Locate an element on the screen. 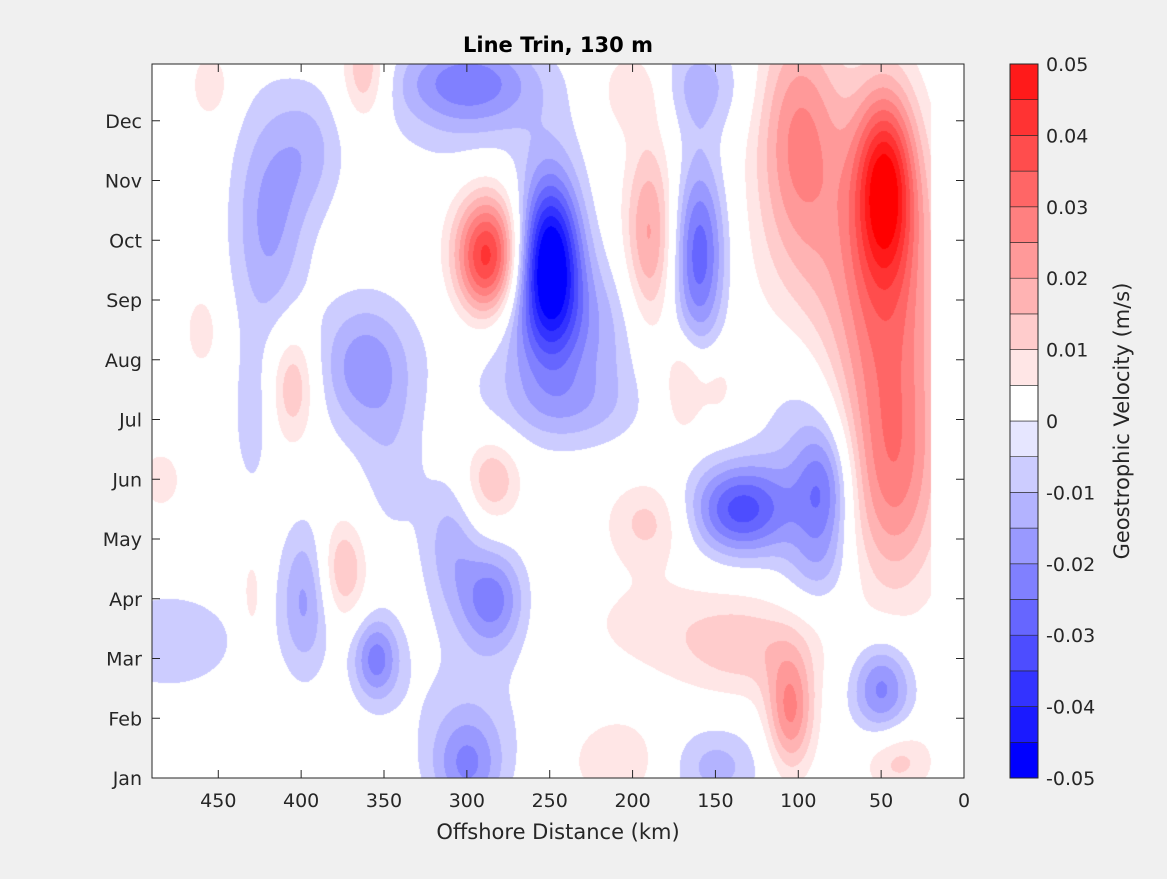  x-tick-label: 450 is located at coordinates (218, 801).